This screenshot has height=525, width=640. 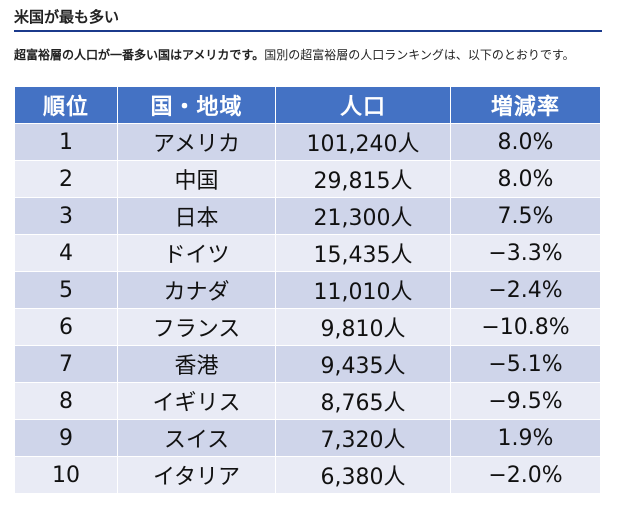 I want to click on table-row: 1 アメリカ 101,240人 8.0%, so click(x=307, y=142).